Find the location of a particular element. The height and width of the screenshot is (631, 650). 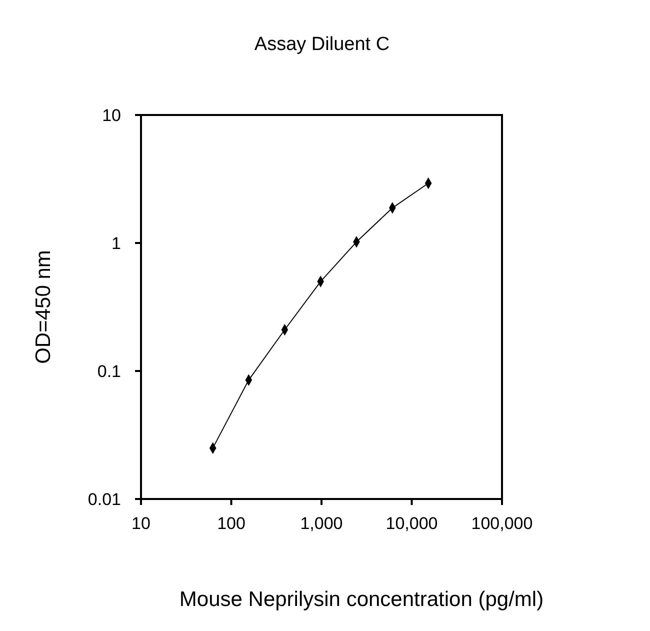

y-tick-label: 1 is located at coordinates (116, 243).